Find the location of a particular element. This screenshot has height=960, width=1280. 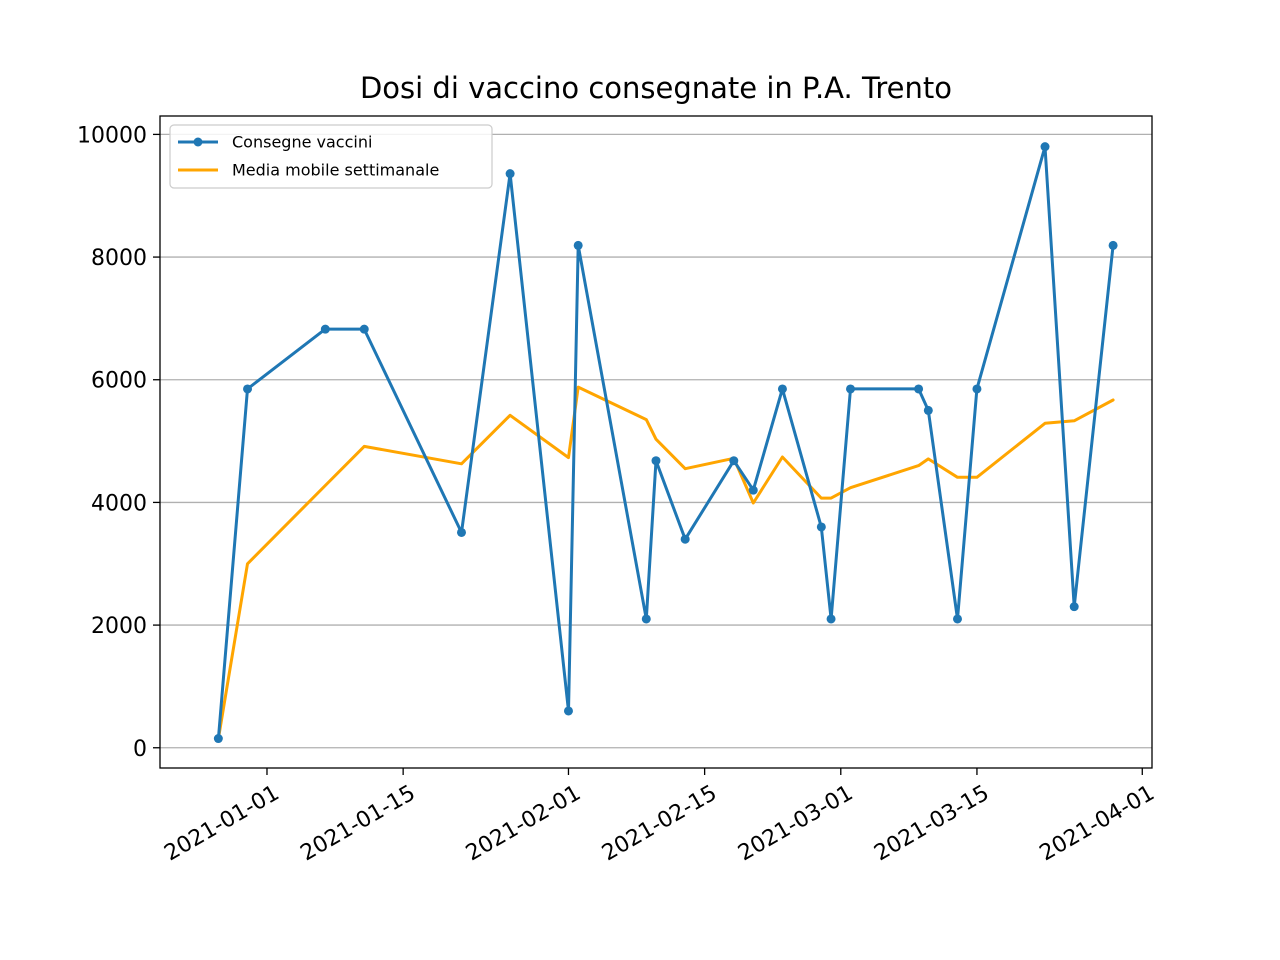

y-tick-label: 0 is located at coordinates (140, 749).